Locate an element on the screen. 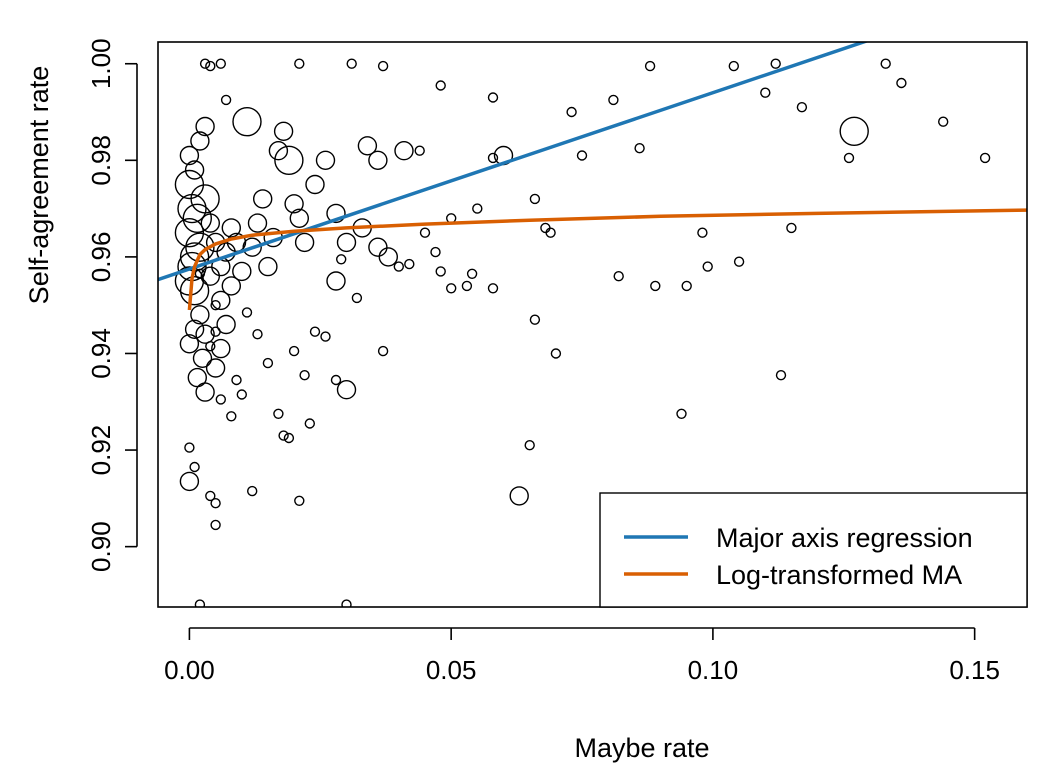  legend-label-major-axis: Major axis regression is located at coordinates (844, 538).